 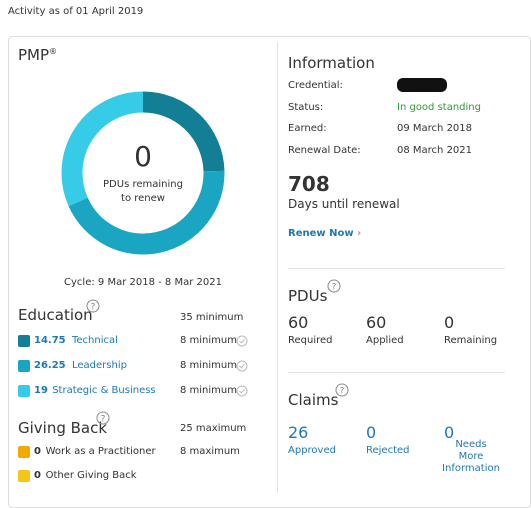 I want to click on item-label: Strategic & Business, so click(x=104, y=390).